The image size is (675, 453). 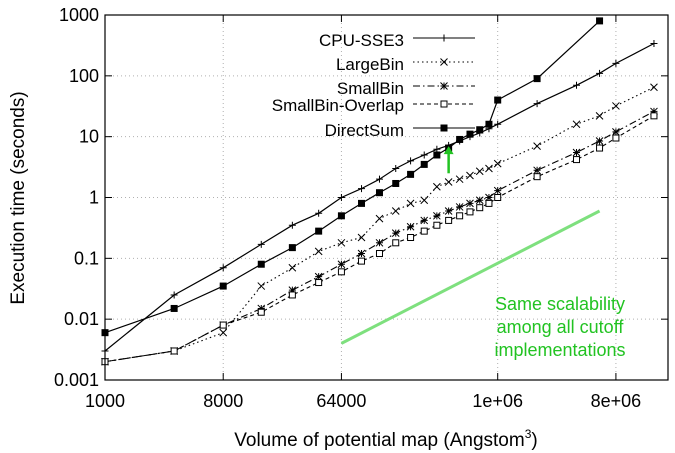 What do you see at coordinates (76, 380) in the screenshot?
I see `y-tick-label: 0.001` at bounding box center [76, 380].